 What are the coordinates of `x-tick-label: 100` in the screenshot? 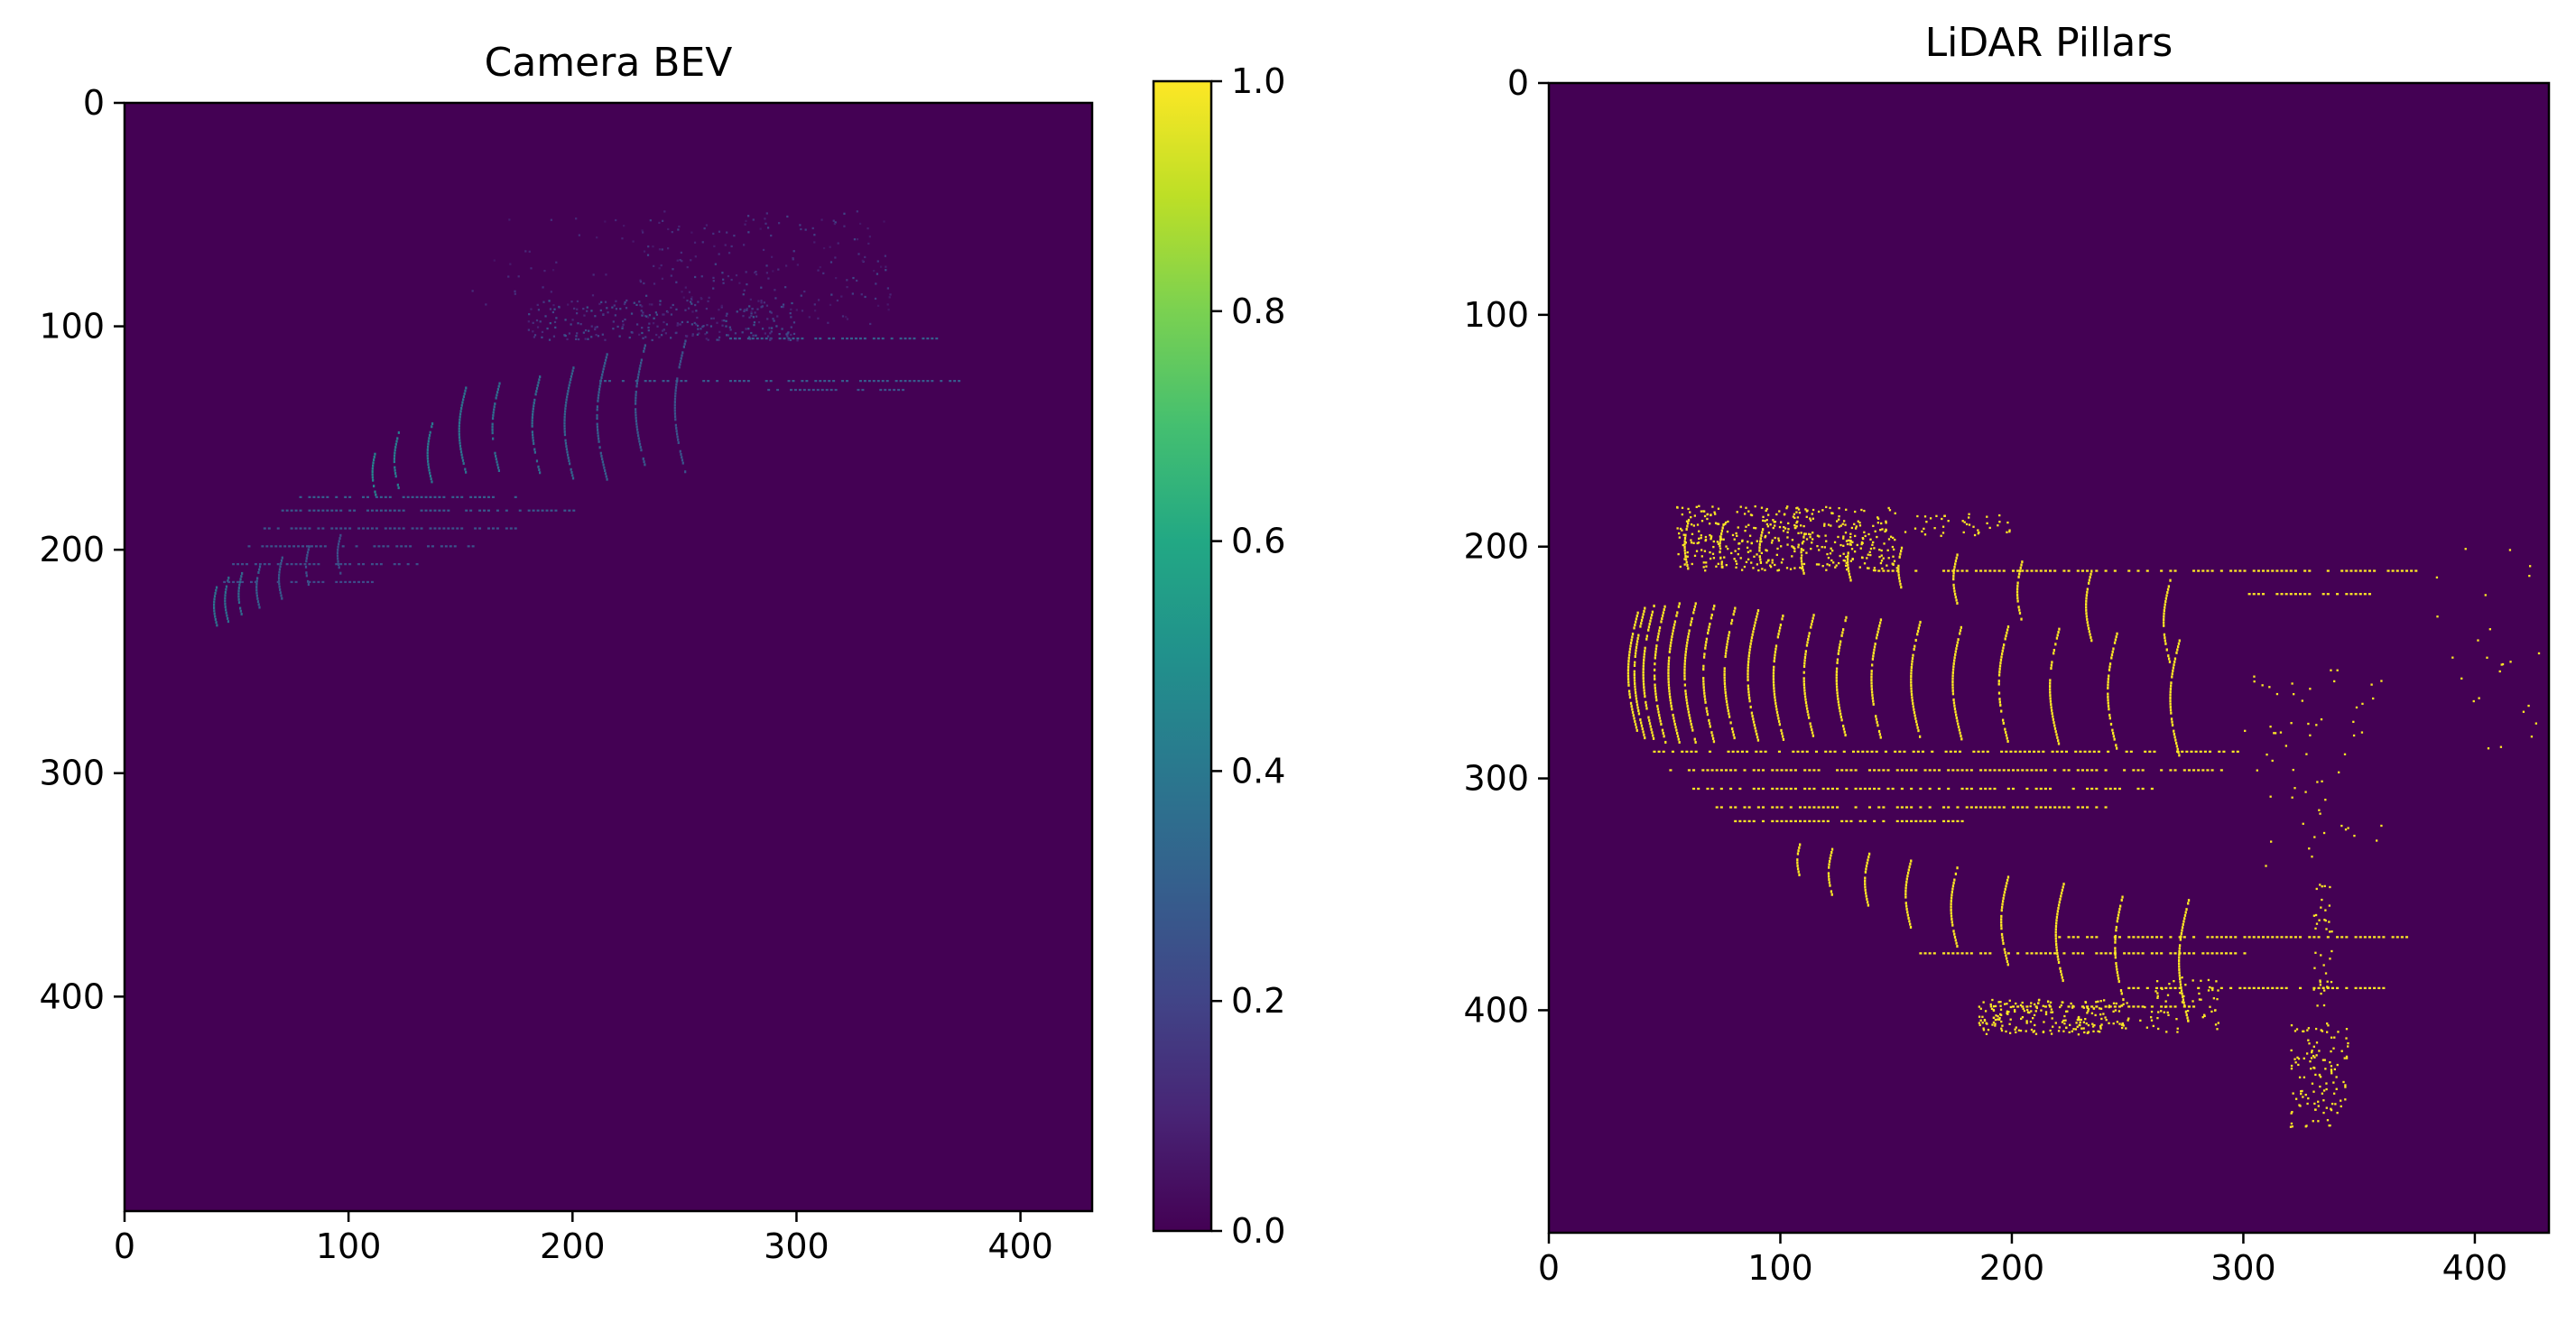 It's located at (349, 1246).